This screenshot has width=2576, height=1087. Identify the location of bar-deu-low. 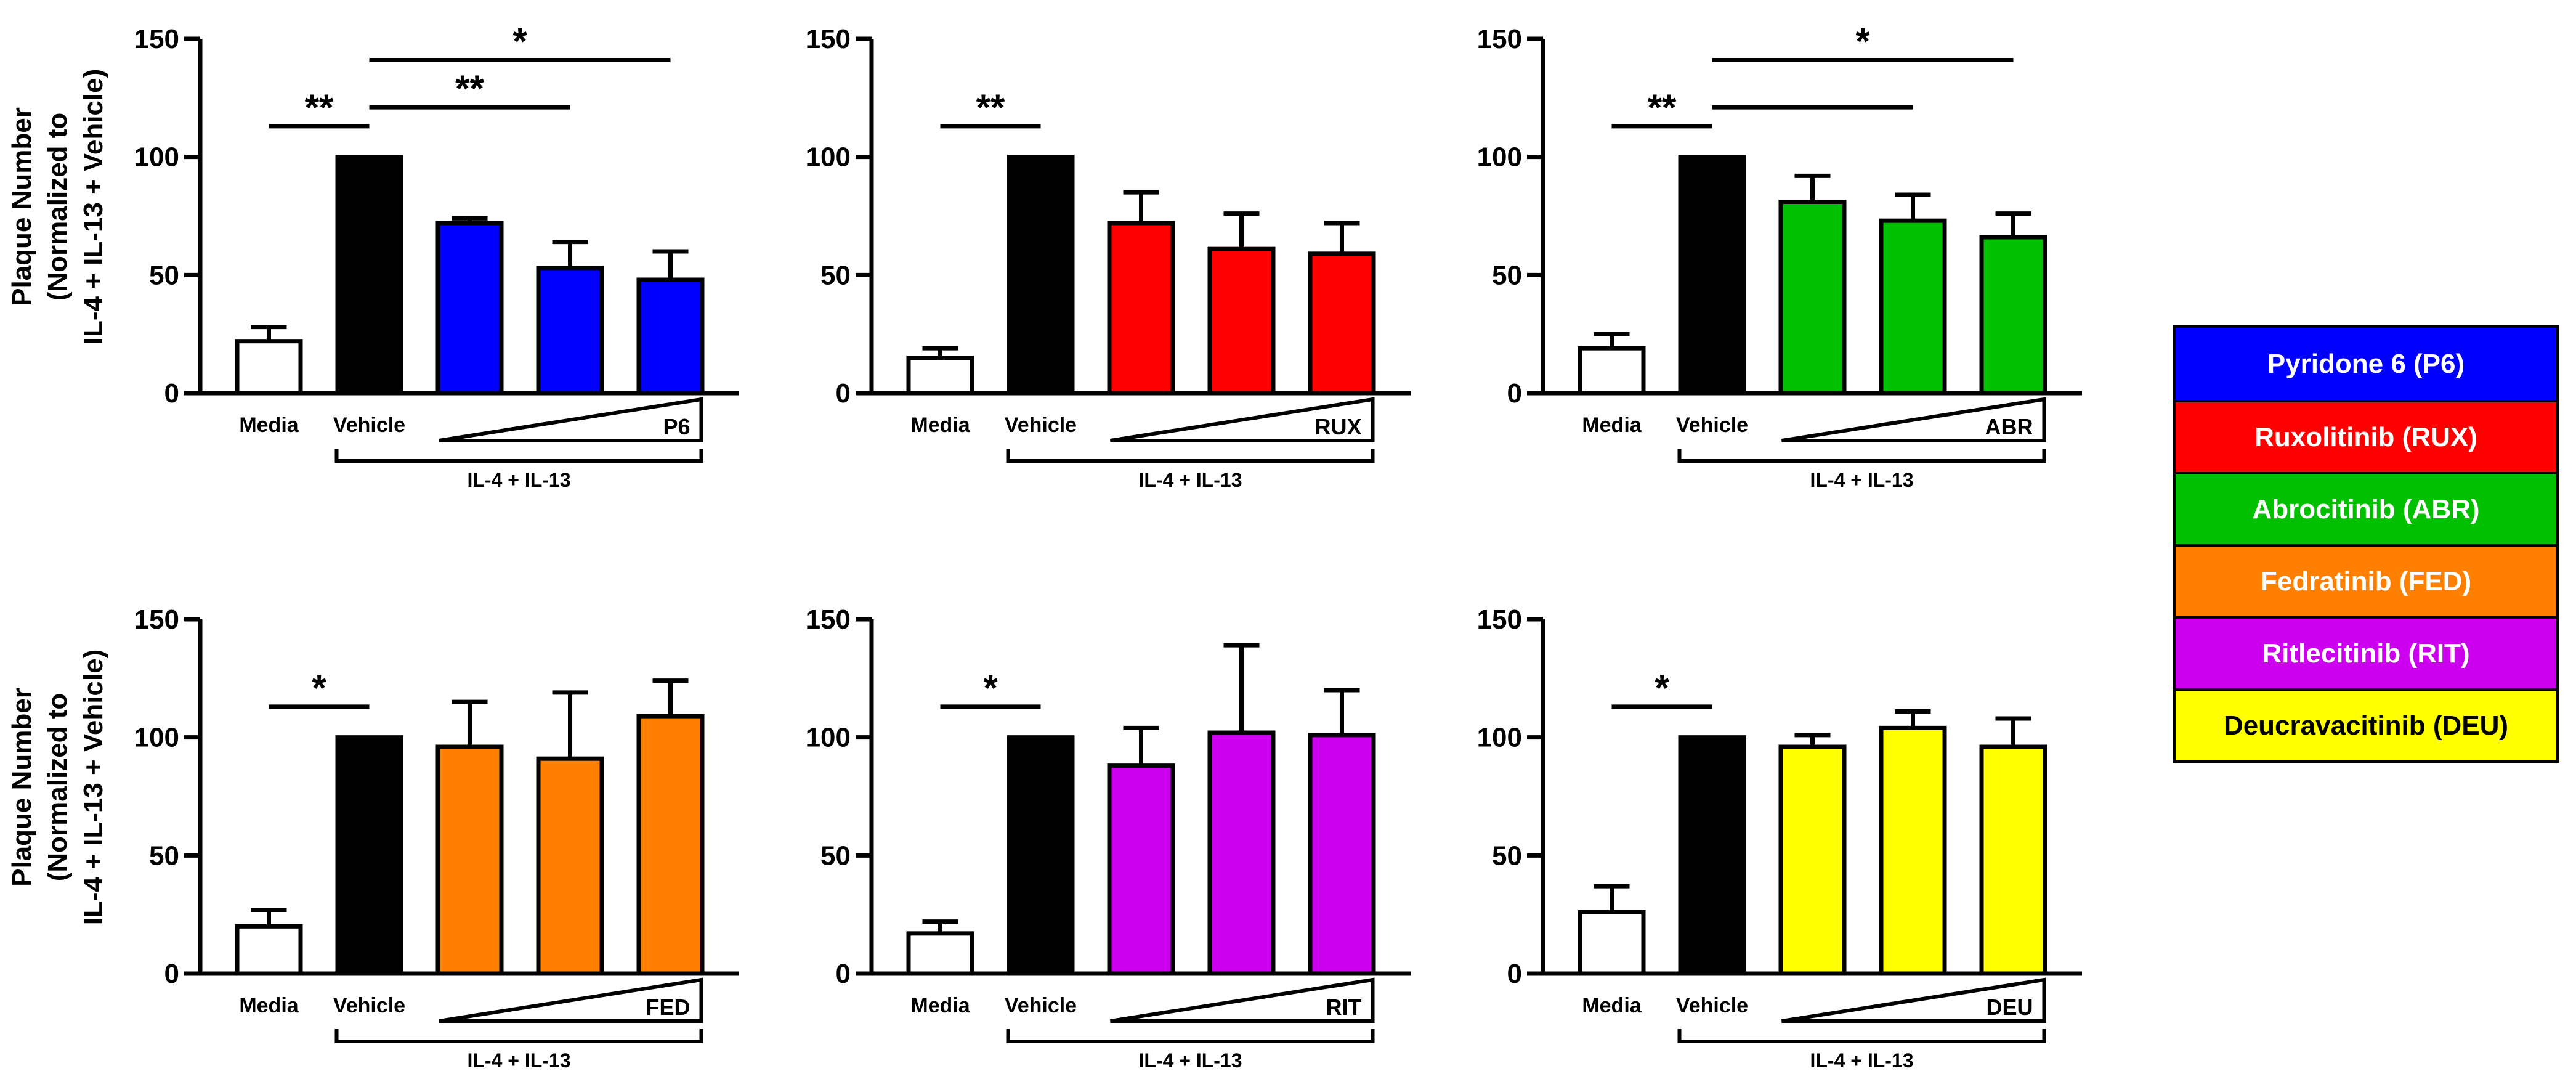
(1813, 860).